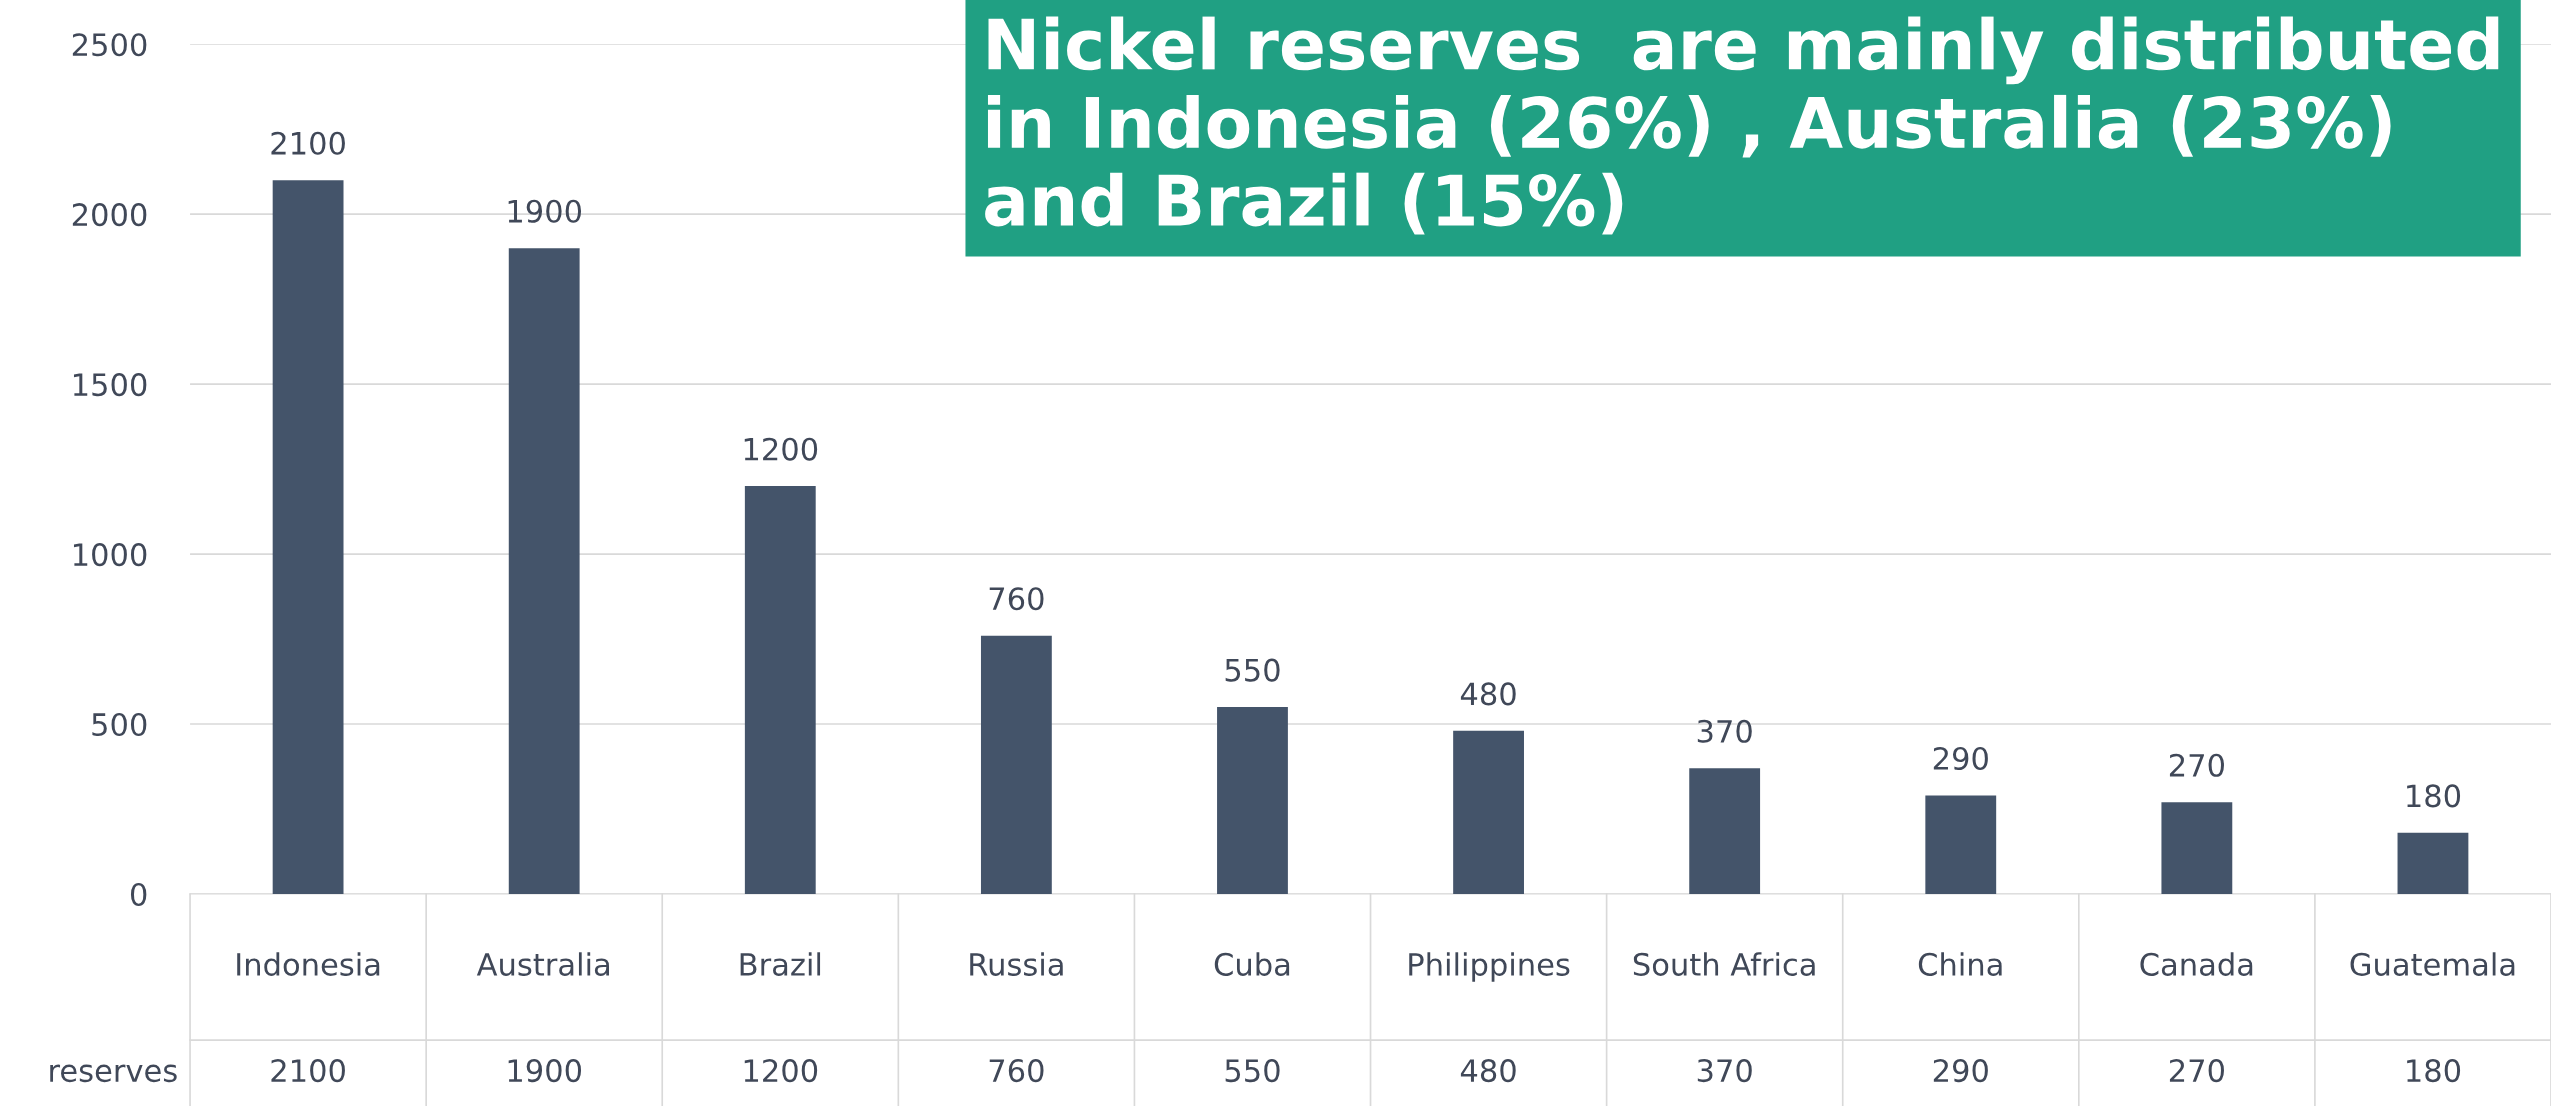 Image resolution: width=2551 pixels, height=1106 pixels. What do you see at coordinates (2196, 1071) in the screenshot?
I see `text: 270` at bounding box center [2196, 1071].